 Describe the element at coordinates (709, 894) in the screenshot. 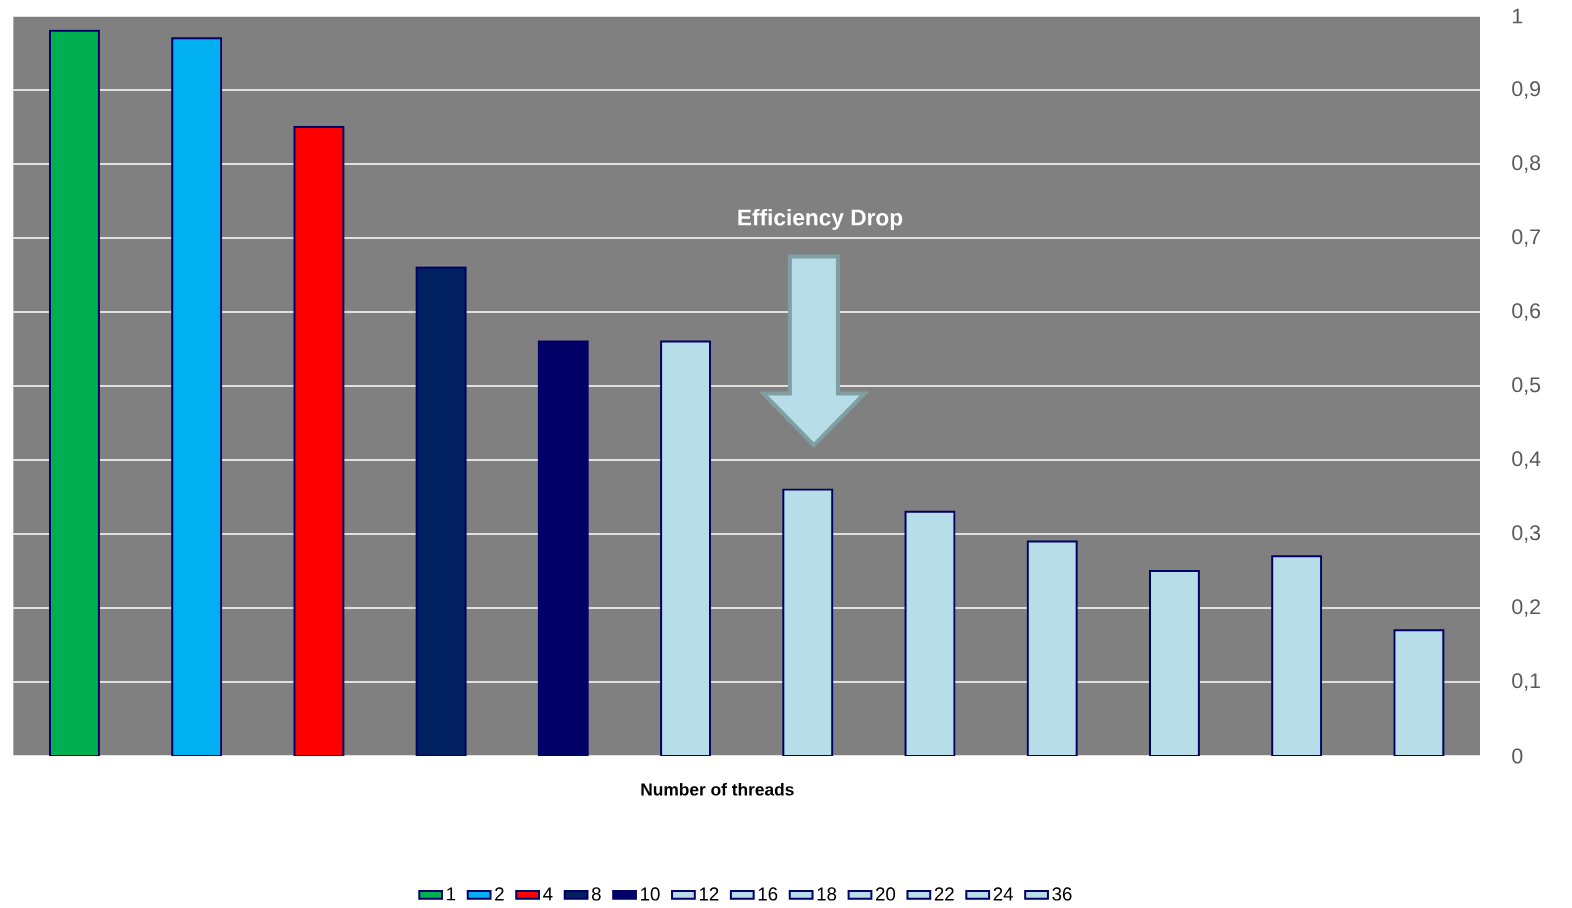

I see `legend-label: 12` at that location.